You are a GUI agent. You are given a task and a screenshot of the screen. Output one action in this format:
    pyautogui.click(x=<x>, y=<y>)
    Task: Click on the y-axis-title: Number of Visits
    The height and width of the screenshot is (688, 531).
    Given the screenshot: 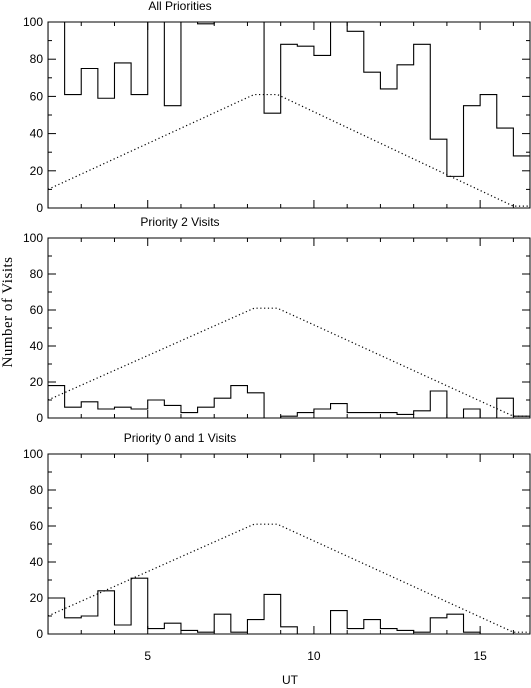 What is the action you would take?
    pyautogui.click(x=8, y=312)
    